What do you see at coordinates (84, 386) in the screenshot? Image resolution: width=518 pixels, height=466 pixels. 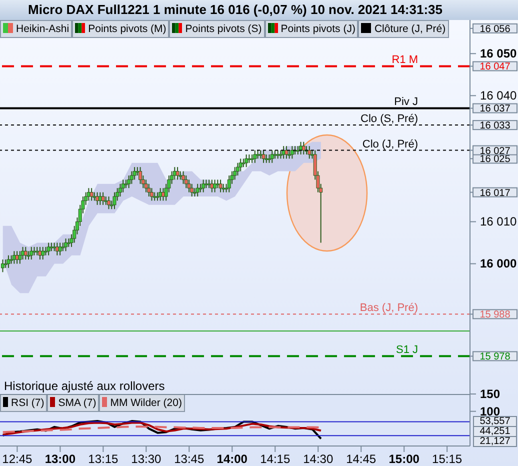 I see `annotation: Historique ajusté aux rollovers` at bounding box center [84, 386].